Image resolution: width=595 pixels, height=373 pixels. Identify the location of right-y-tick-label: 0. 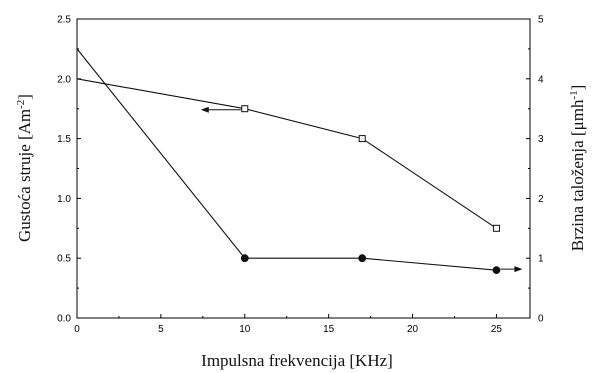
(541, 319).